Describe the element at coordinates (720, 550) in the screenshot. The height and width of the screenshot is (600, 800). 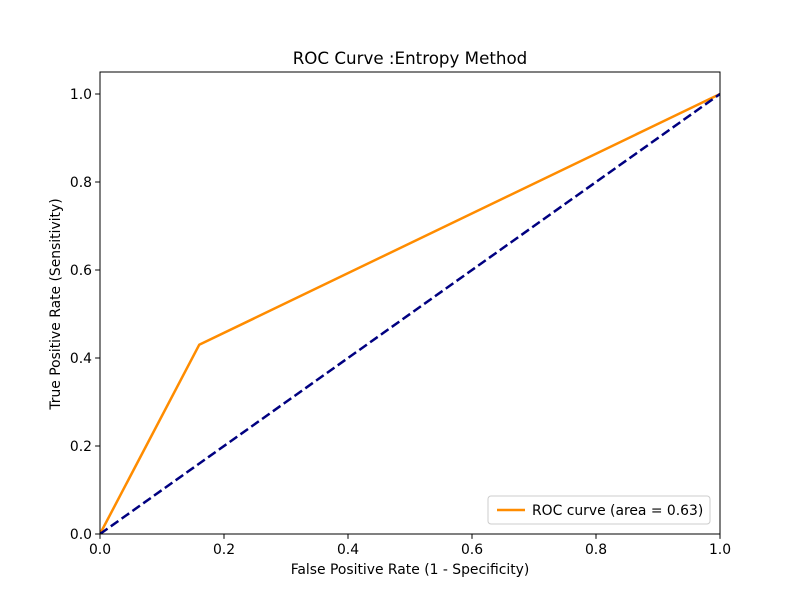
I see `x-tick-label: 1.0` at that location.